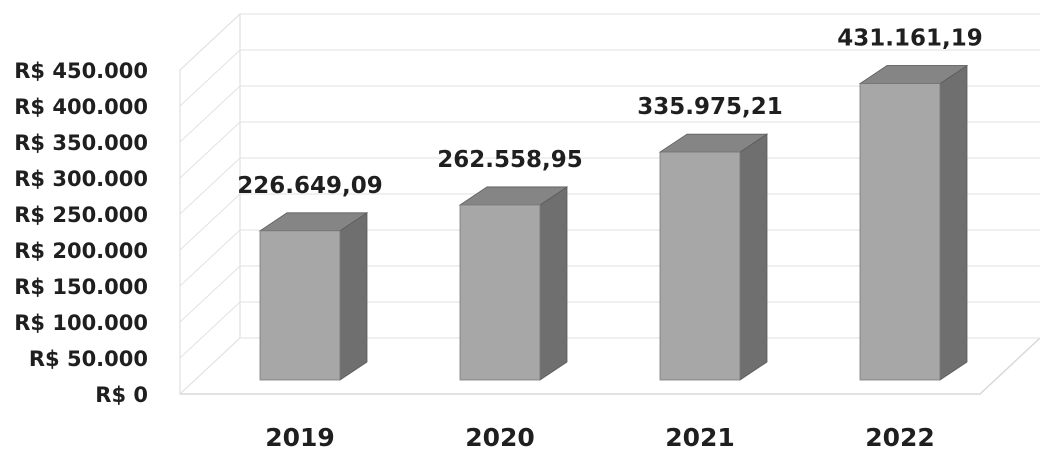  I want to click on x-tick-label: 2020, so click(500, 436).